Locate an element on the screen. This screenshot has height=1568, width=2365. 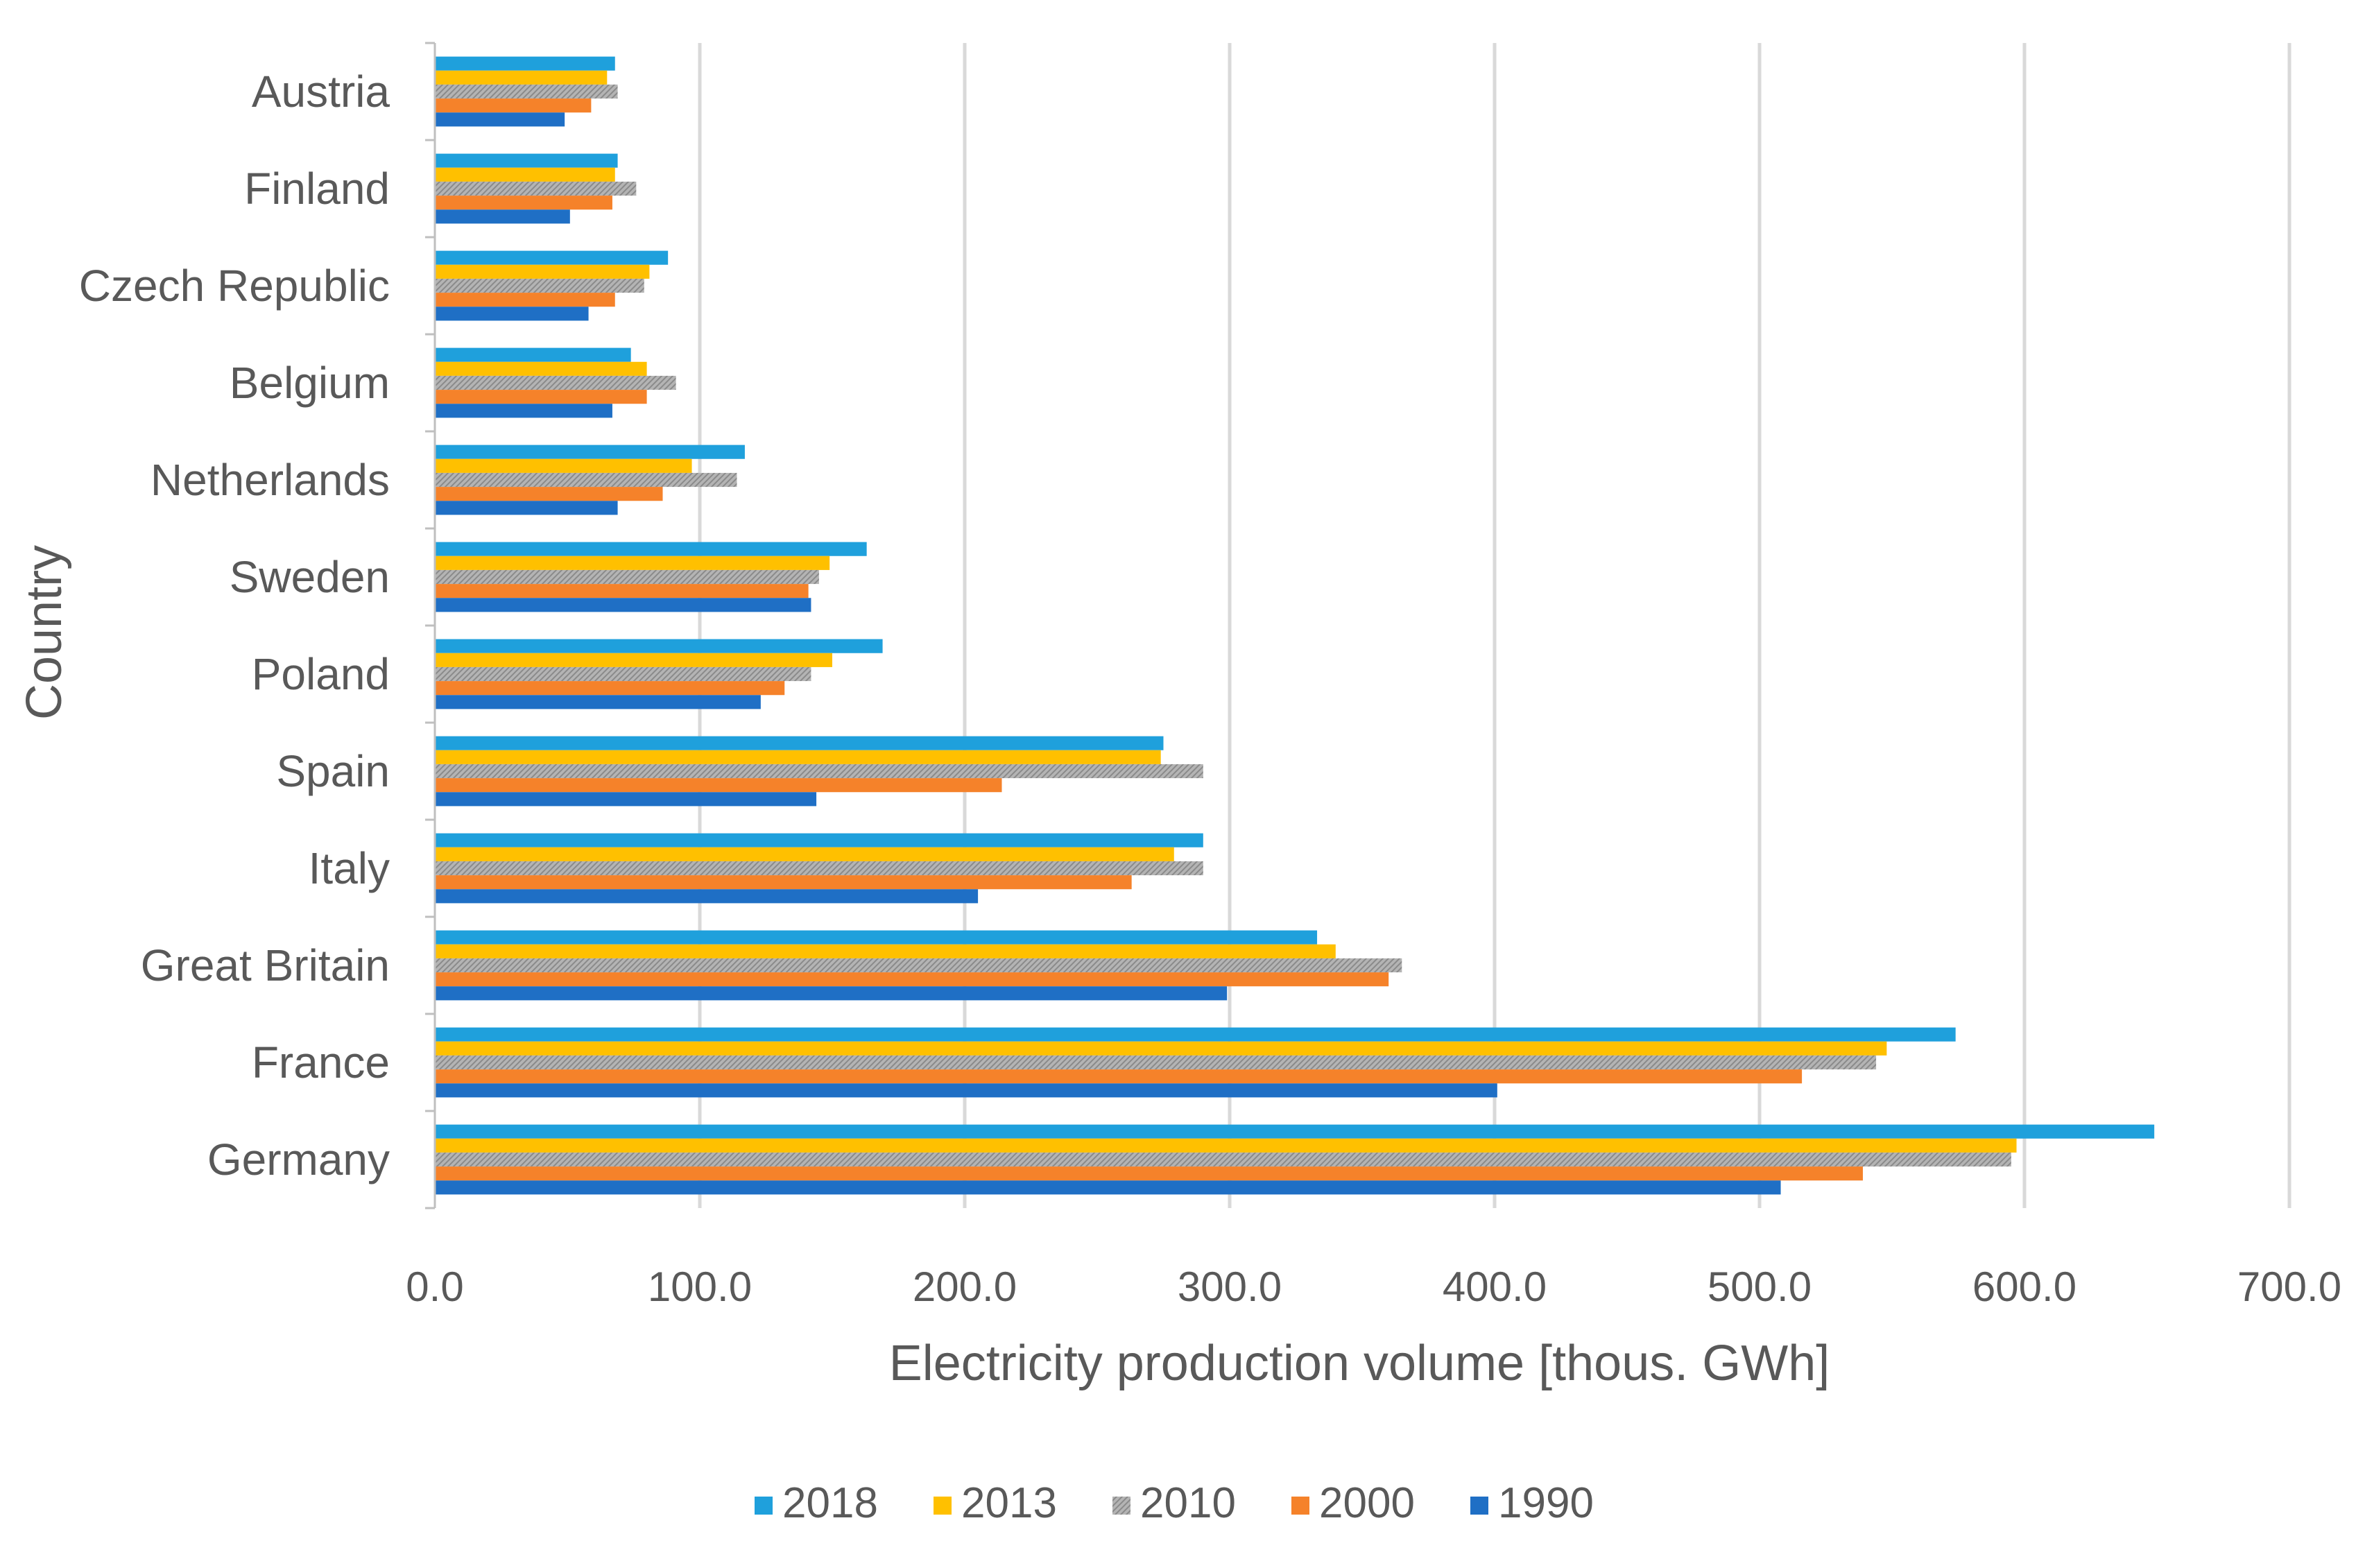
legend-label-2013: 2013 is located at coordinates (1009, 1503).